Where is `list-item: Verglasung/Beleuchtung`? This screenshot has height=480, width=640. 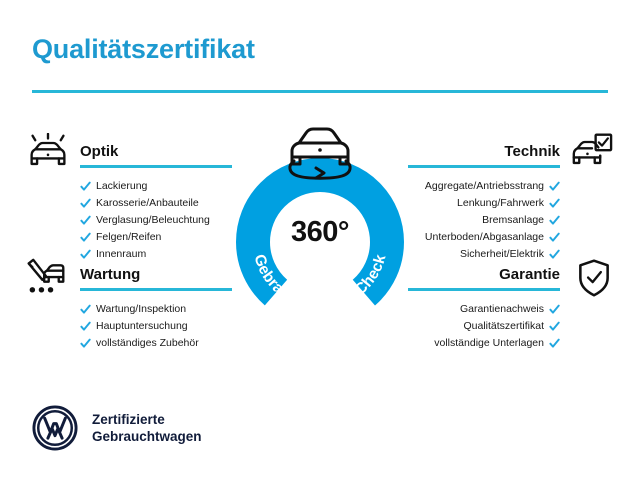
list-item: Verglasung/Beleuchtung is located at coordinates (156, 220).